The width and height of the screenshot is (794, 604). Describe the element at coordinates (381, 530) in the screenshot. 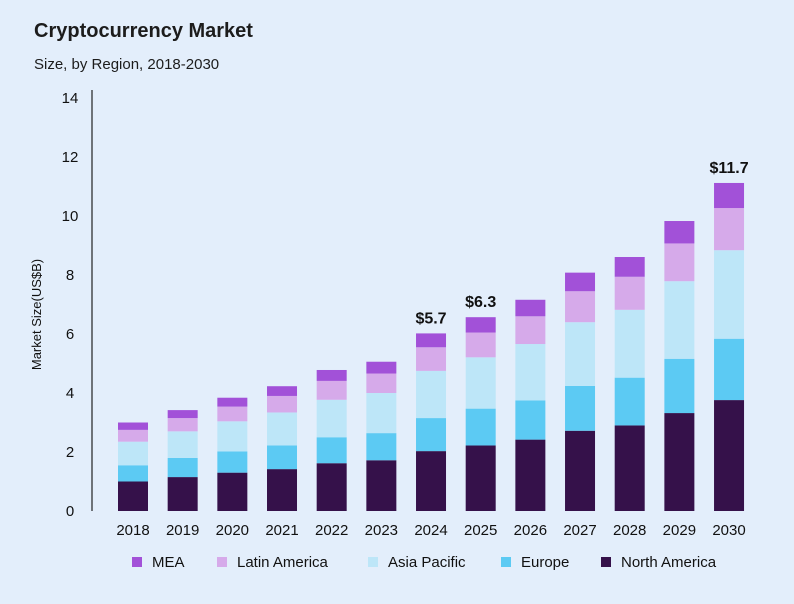

I see `x-tick-label: 2023` at that location.